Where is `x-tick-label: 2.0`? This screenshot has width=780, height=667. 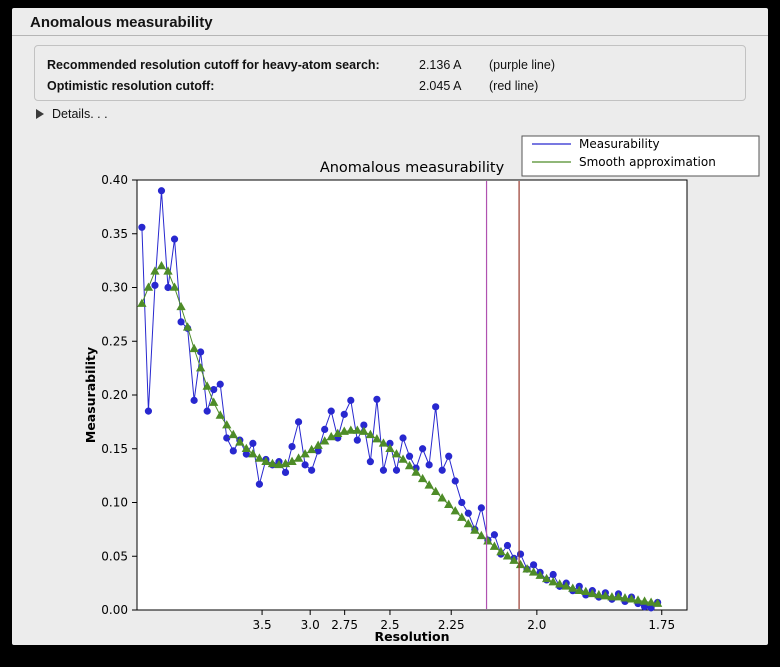
x-tick-label: 2.0 is located at coordinates (536, 625).